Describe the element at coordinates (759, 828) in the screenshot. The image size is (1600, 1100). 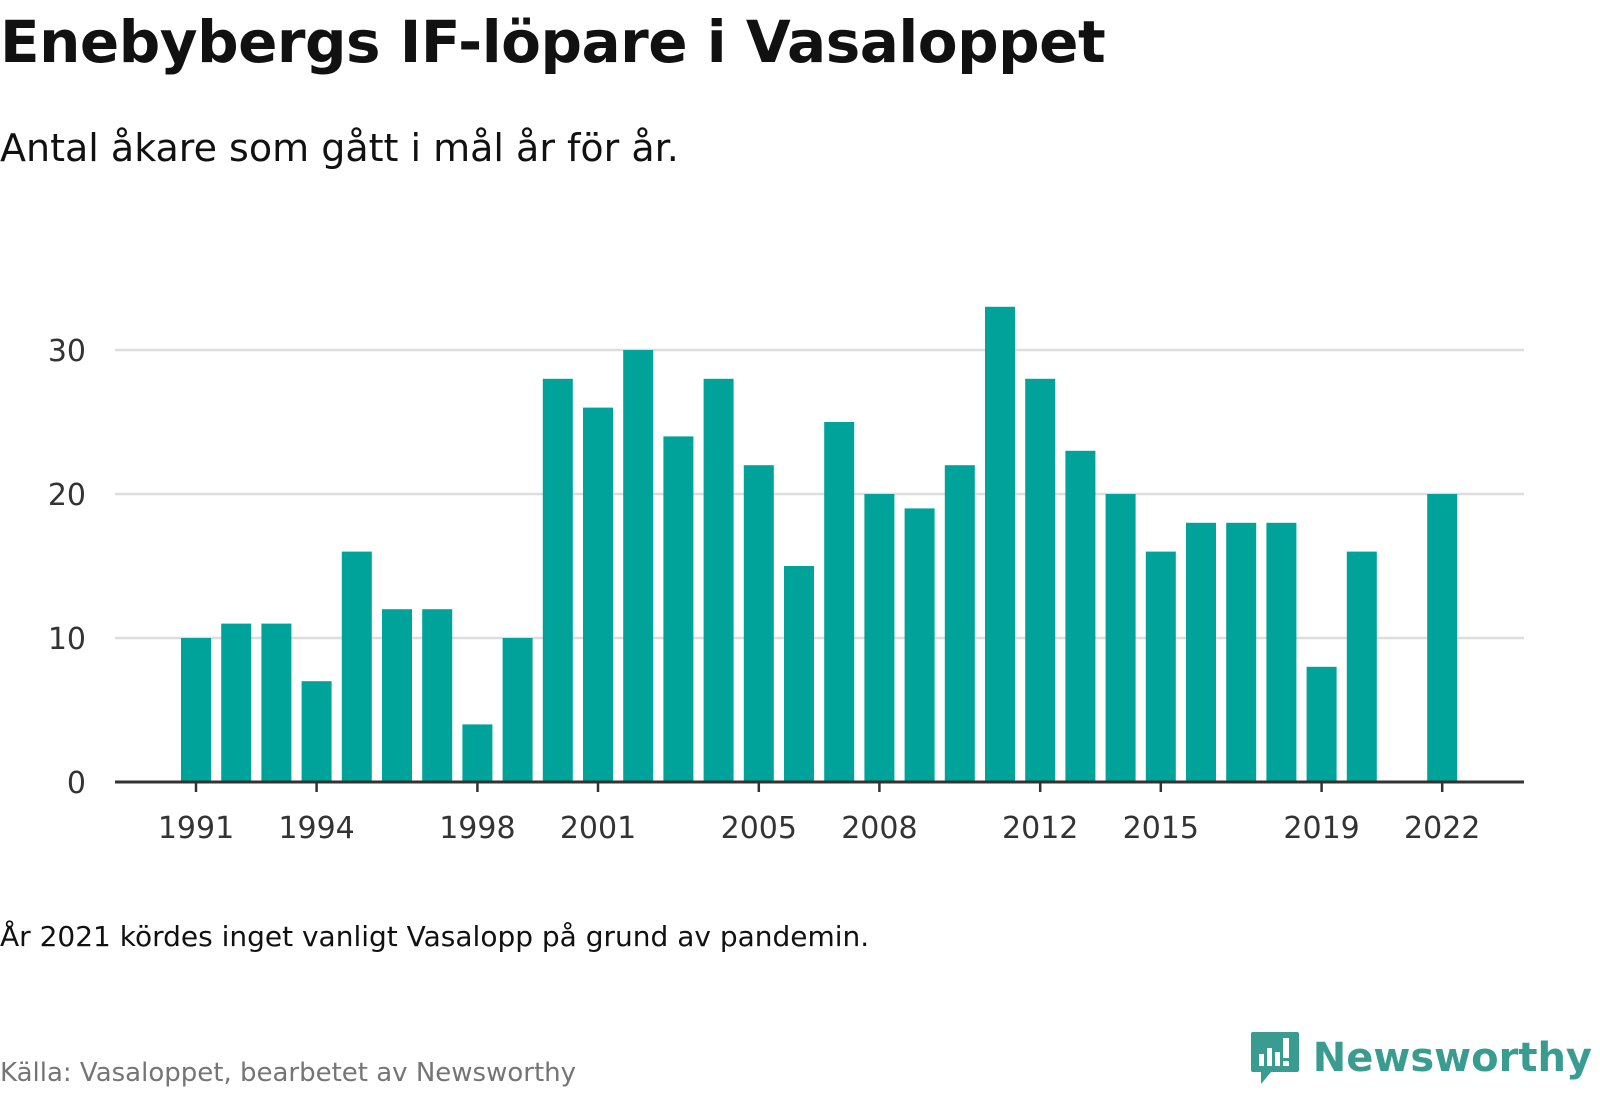
I see `x-tick-label: 2005` at that location.